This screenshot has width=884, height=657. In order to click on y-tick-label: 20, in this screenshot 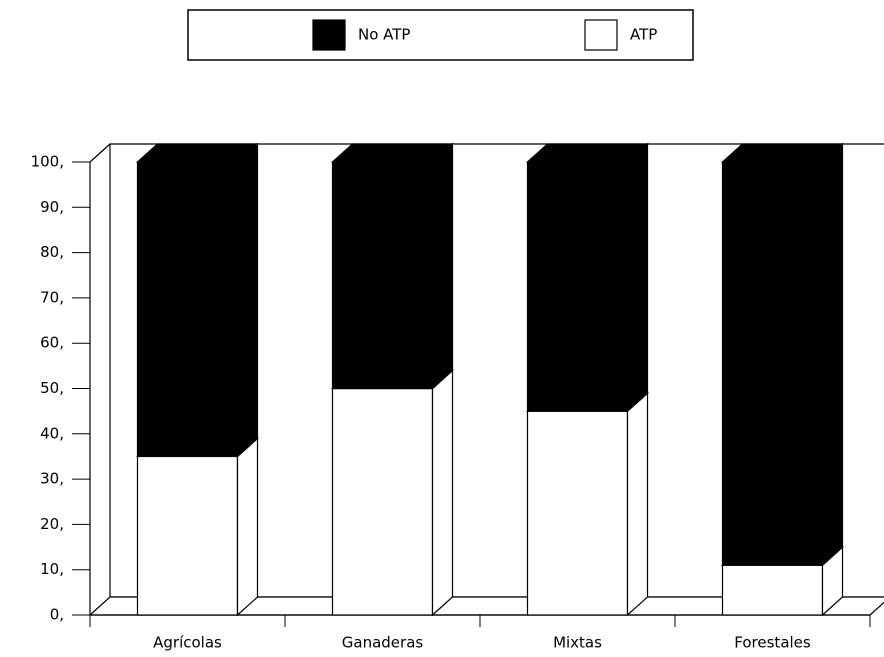, I will do `click(52, 524)`.